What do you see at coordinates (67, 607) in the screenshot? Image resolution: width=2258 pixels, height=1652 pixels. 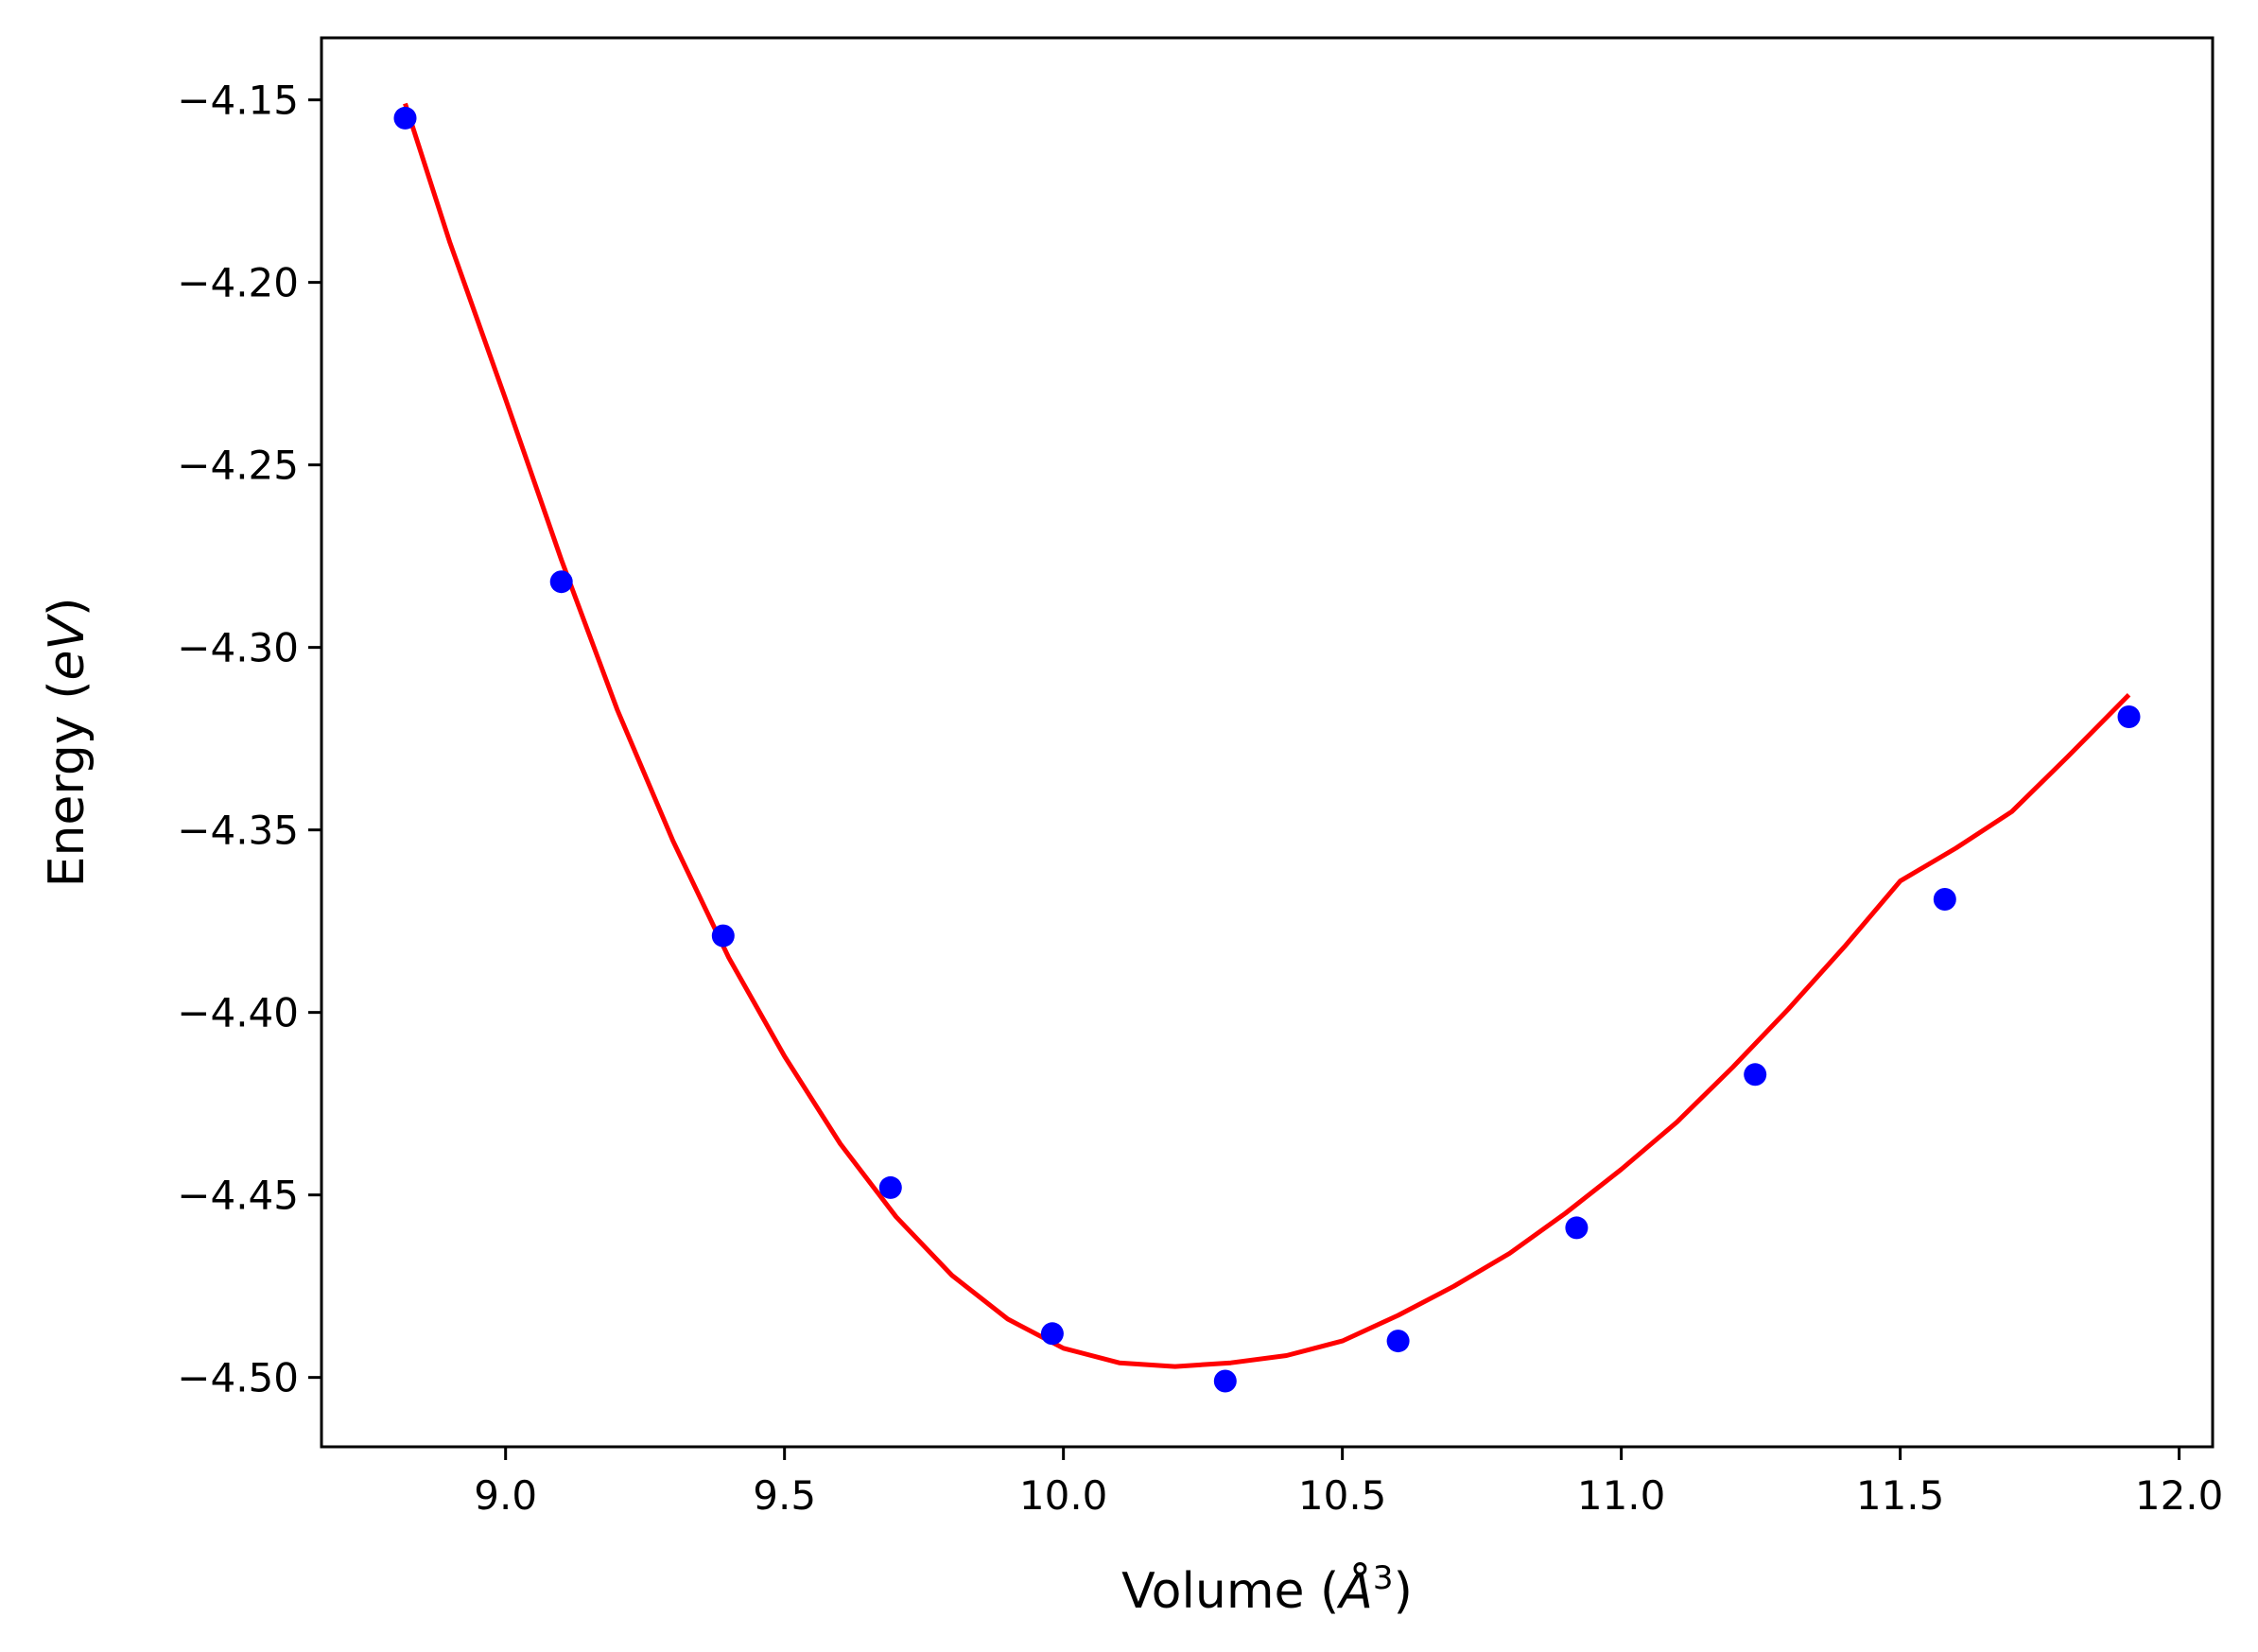 I see `y-axis-label-close: )` at bounding box center [67, 607].